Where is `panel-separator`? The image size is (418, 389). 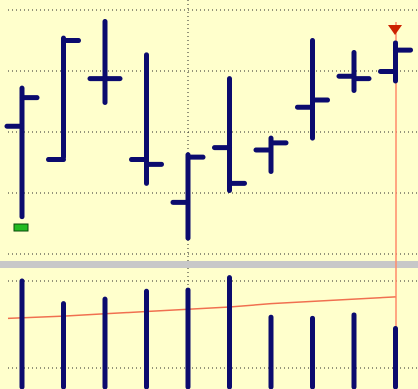 panel-separator is located at coordinates (209, 264).